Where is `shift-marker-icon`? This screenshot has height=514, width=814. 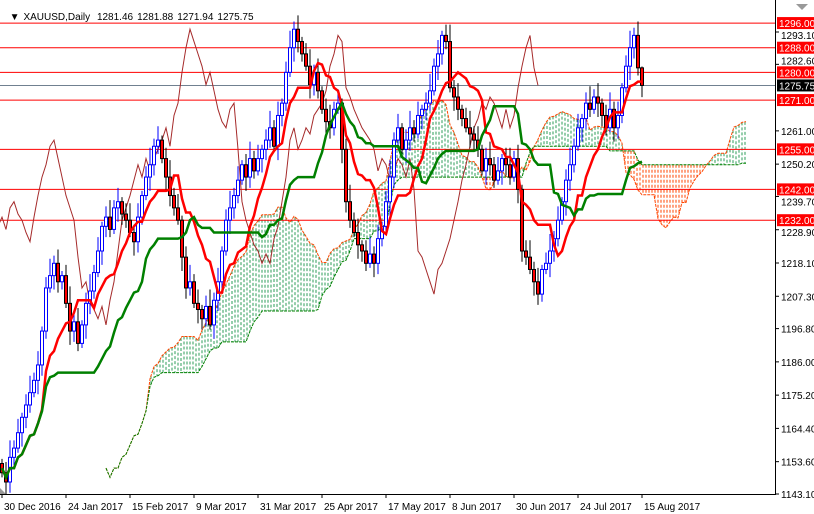
shift-marker-icon is located at coordinates (3, 491).